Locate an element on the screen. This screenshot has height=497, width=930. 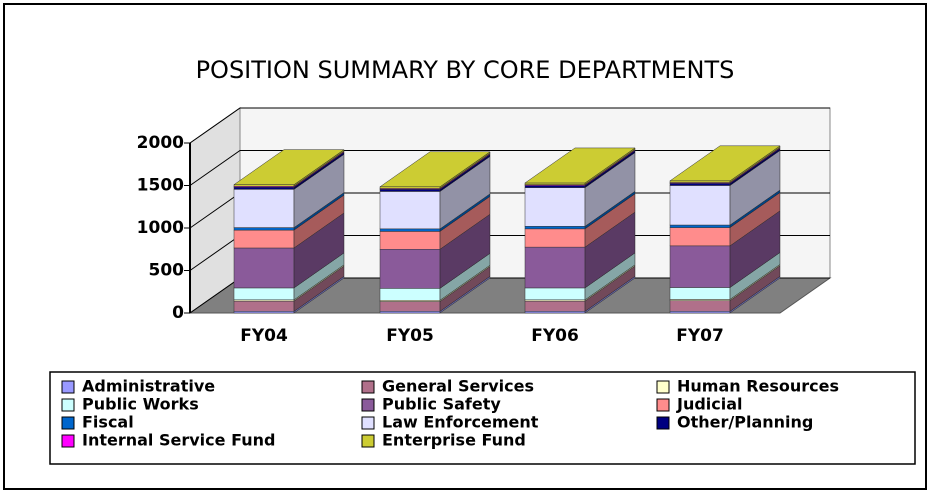
legend-label: Public Works is located at coordinates (140, 404).